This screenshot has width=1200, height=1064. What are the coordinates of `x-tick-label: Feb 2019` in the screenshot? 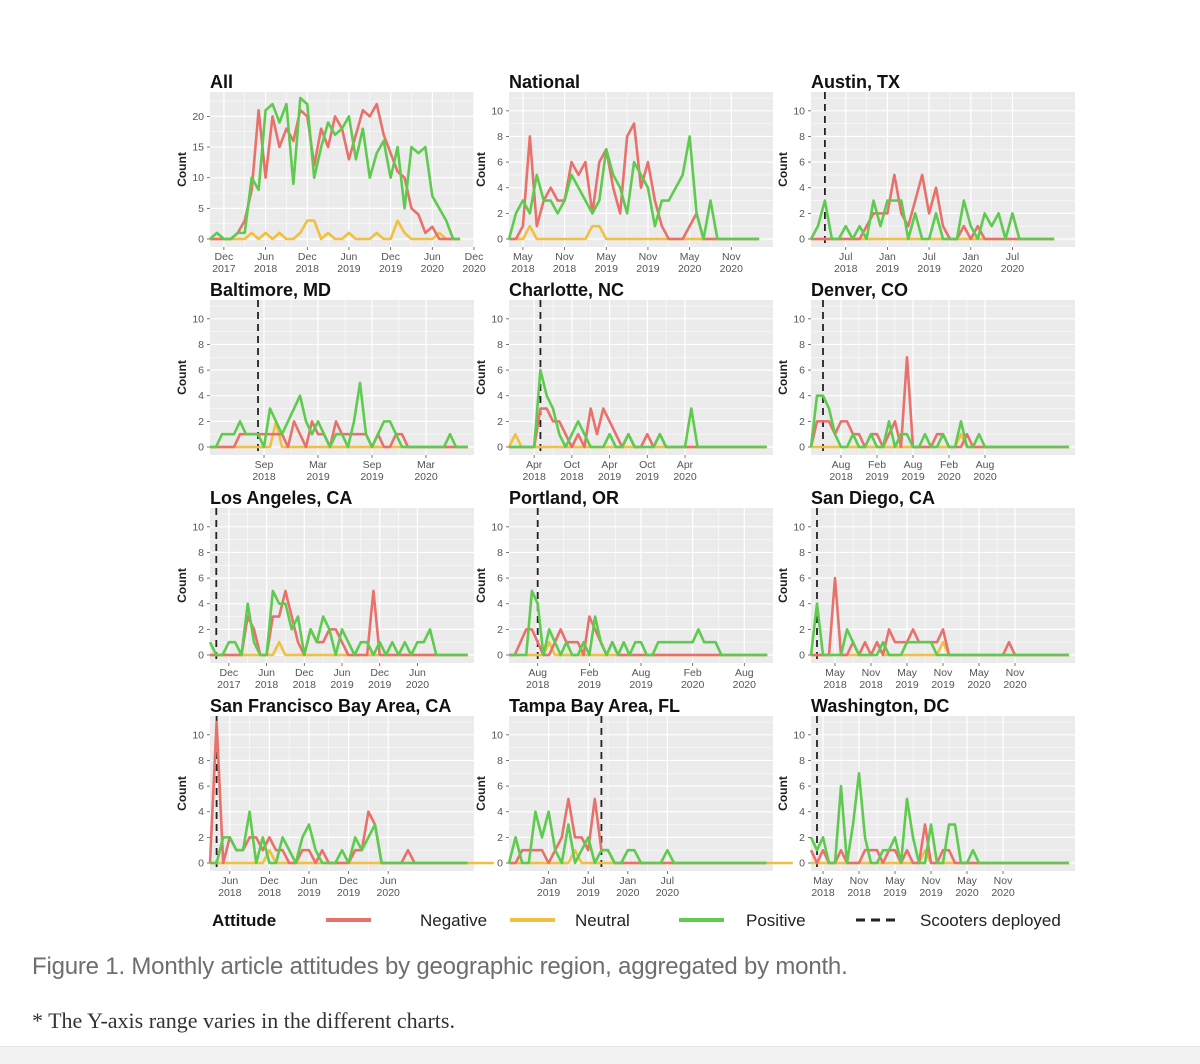 It's located at (590, 679).